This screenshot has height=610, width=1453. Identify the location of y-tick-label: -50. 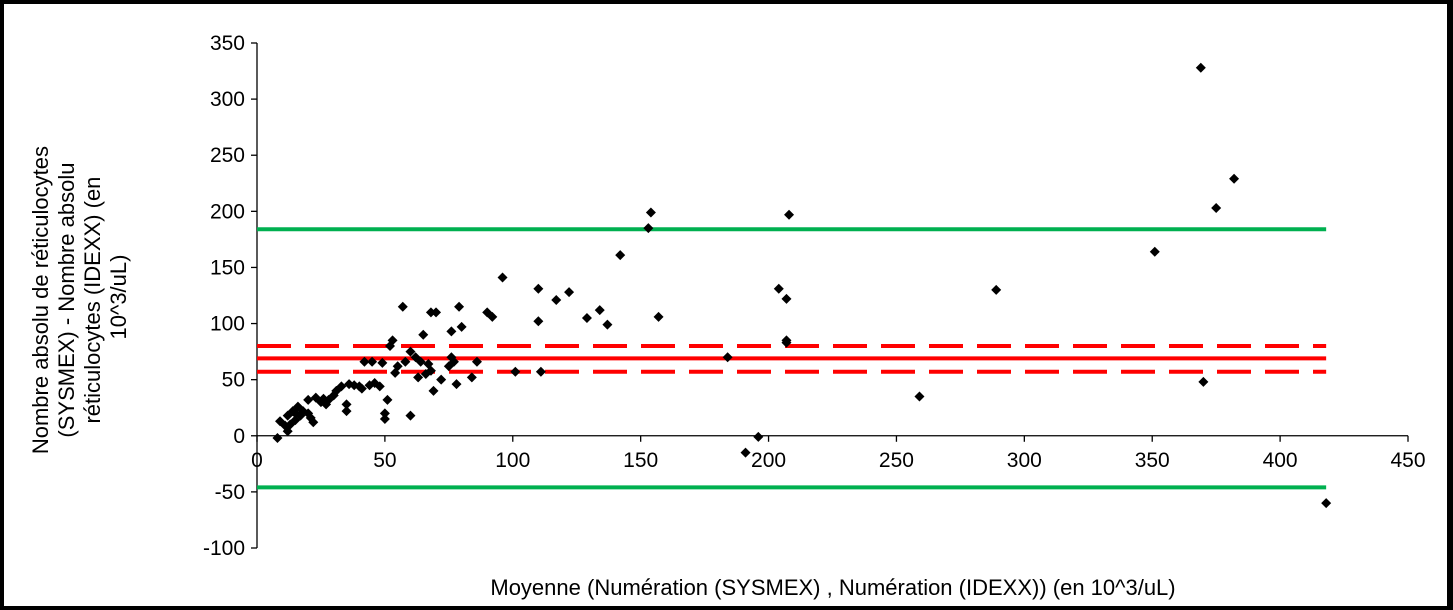
(230, 492).